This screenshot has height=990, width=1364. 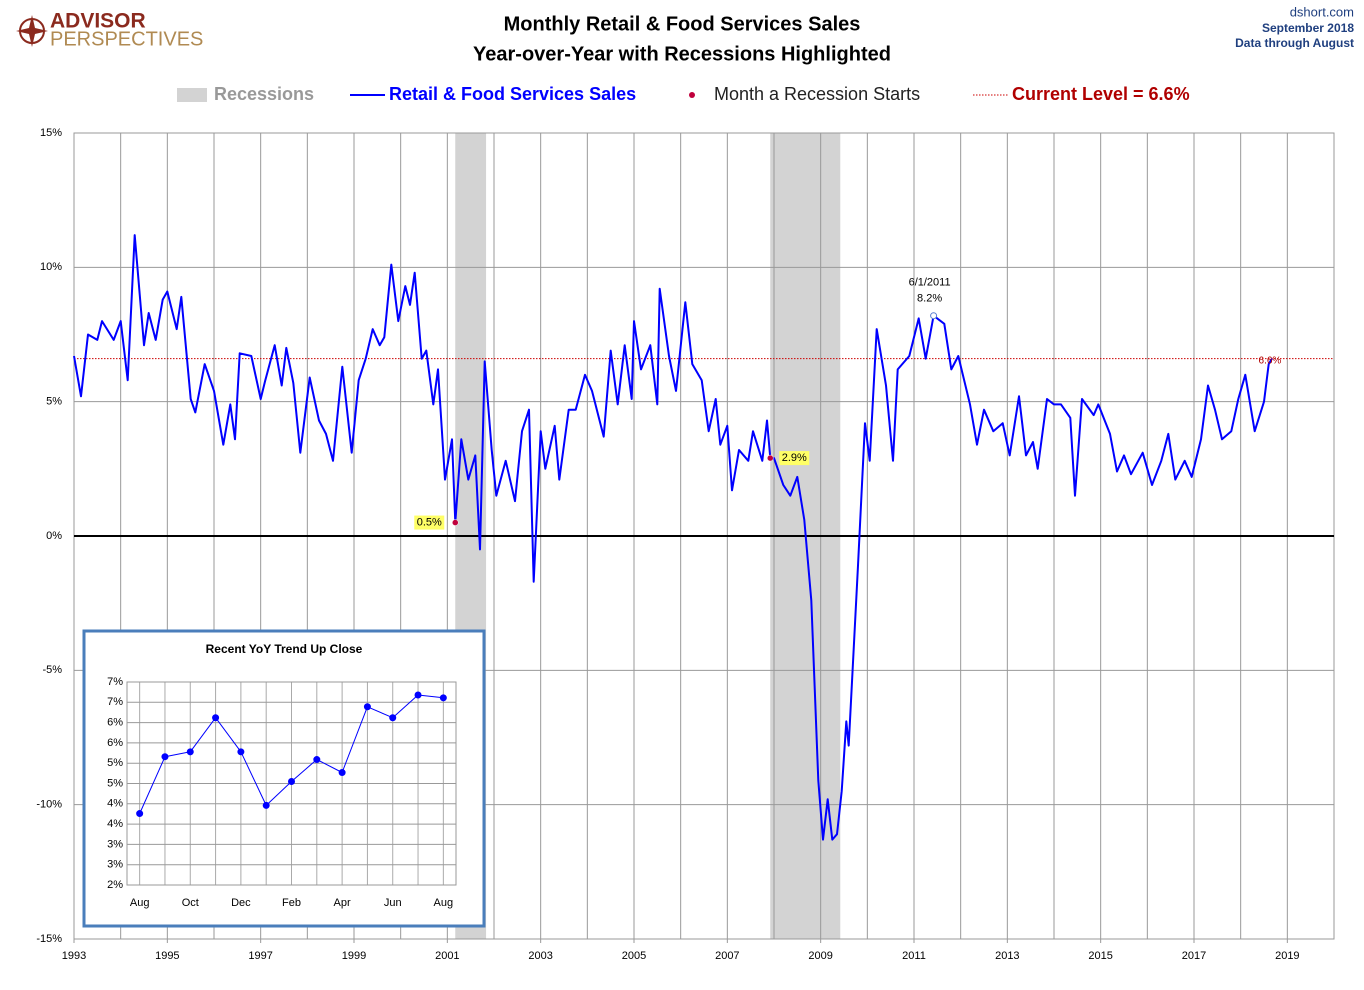 What do you see at coordinates (291, 903) in the screenshot?
I see `x-tick-label: Feb` at bounding box center [291, 903].